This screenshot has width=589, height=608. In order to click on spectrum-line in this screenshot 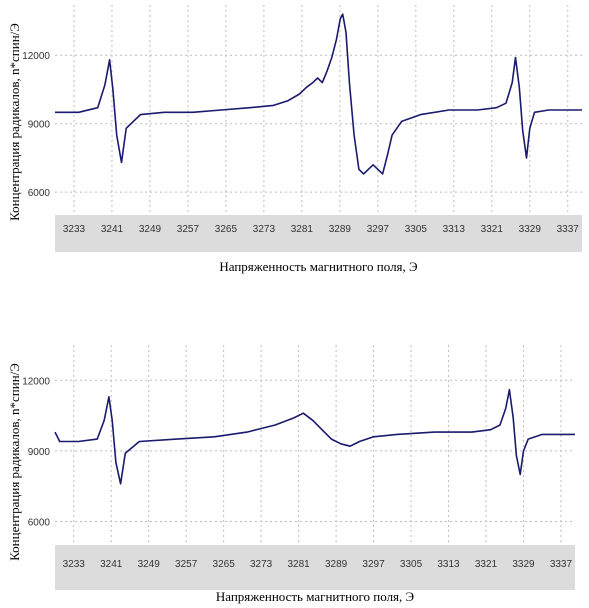, I will do `click(314, 436)`.